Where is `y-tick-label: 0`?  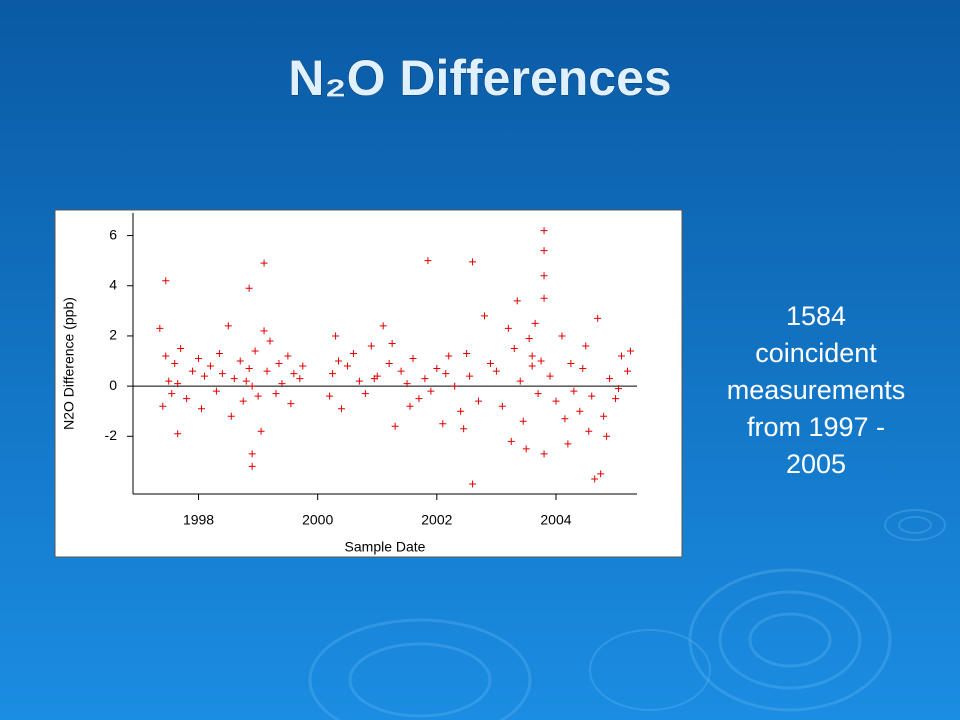
y-tick-label: 0 is located at coordinates (113, 385).